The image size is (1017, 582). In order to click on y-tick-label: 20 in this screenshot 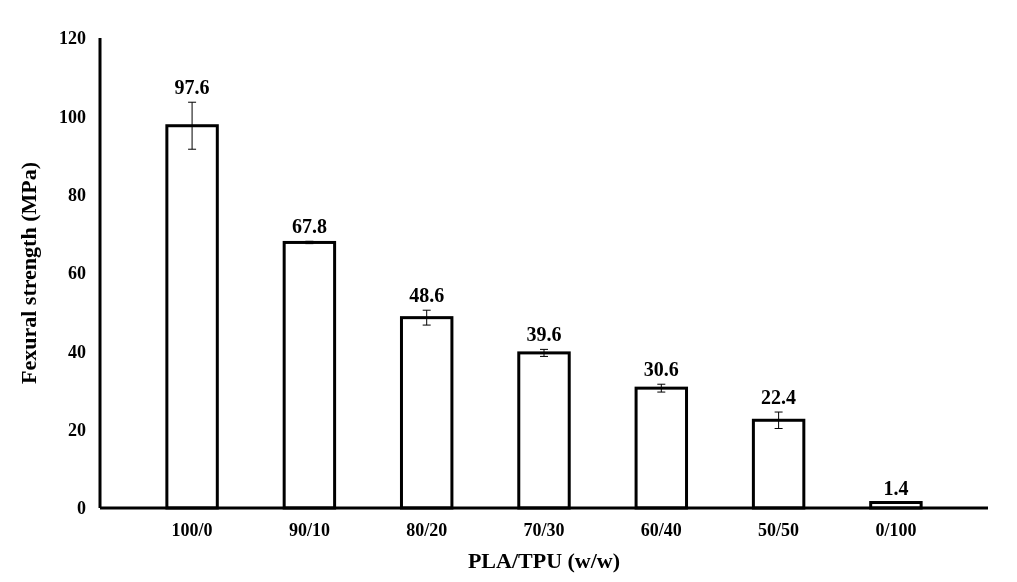, I will do `click(77, 429)`.